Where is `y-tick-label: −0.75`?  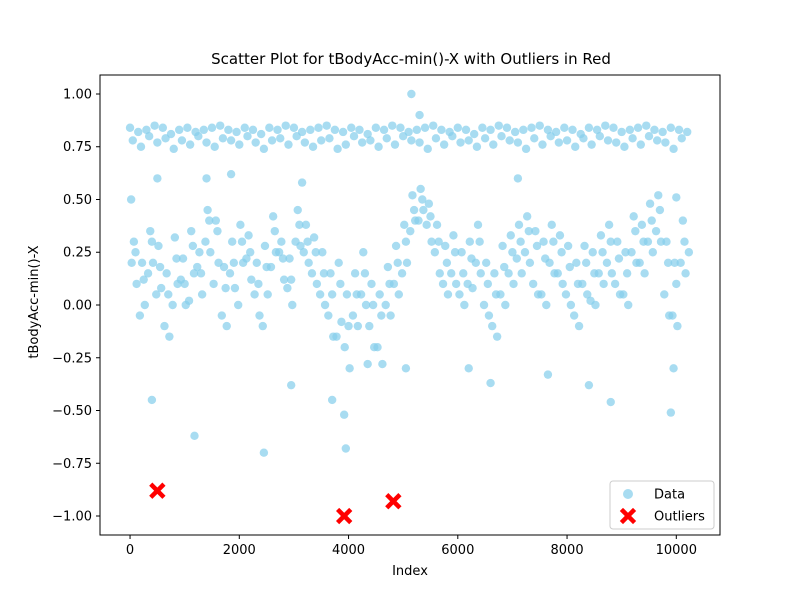 y-tick-label: −0.75 is located at coordinates (72, 464).